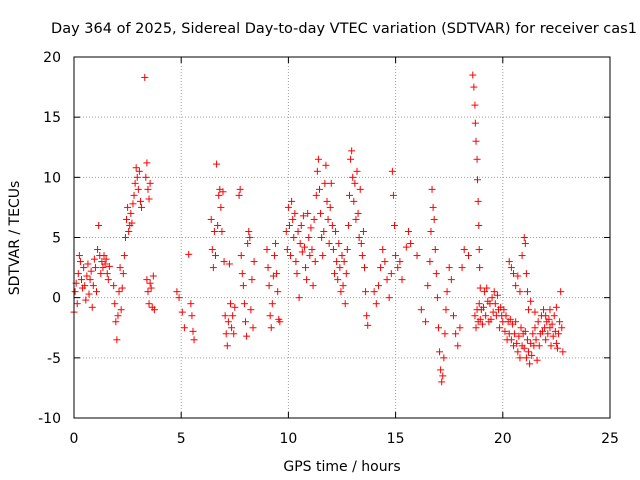 Image resolution: width=640 pixels, height=480 pixels. I want to click on x-axis-label: GPS time / hours, so click(341, 467).